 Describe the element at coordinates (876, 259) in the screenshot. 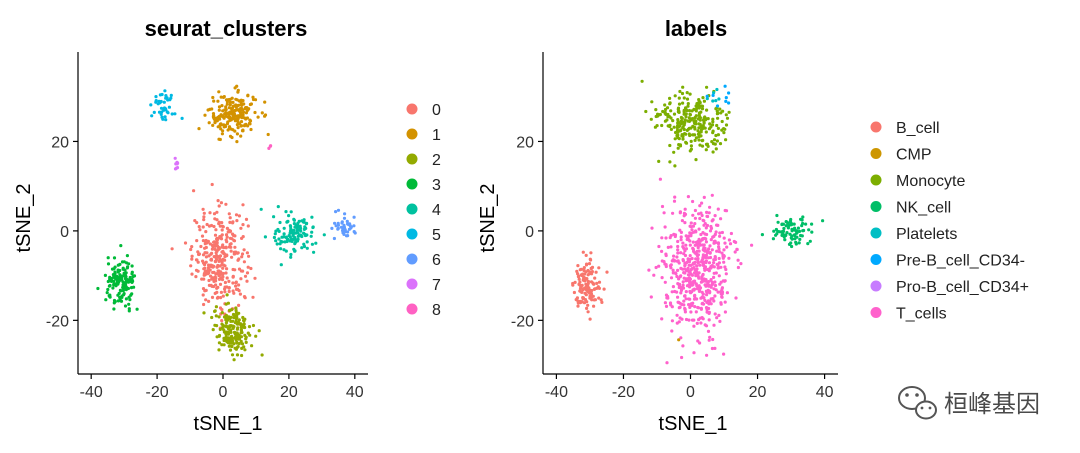

I see `legend-key` at that location.